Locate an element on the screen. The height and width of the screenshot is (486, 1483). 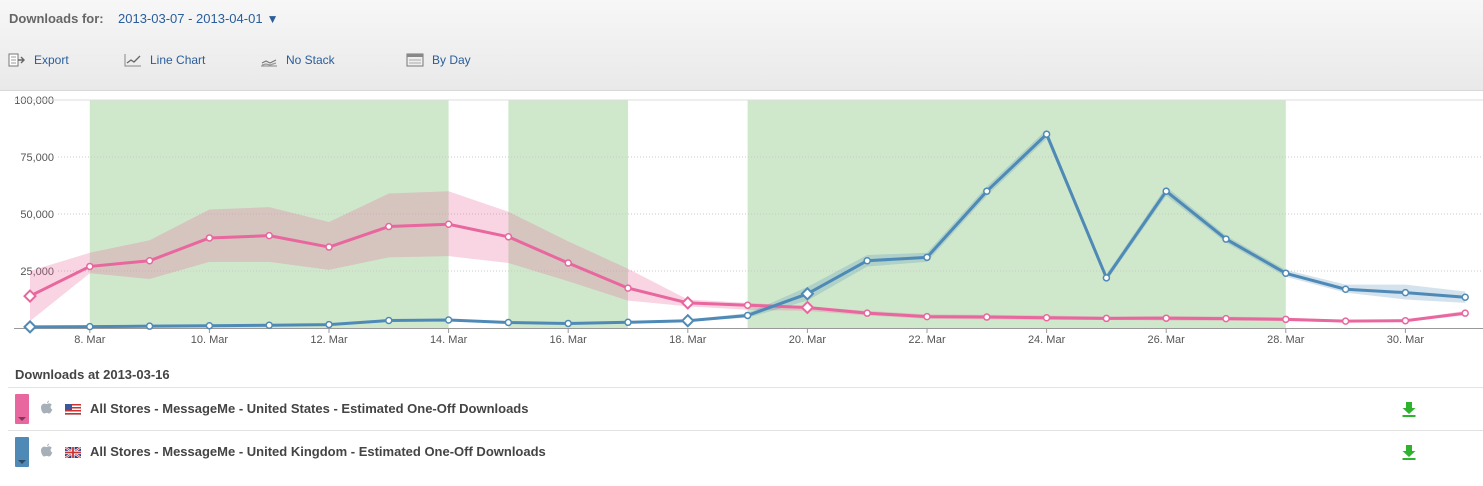
x-tick-label: 24. Mar is located at coordinates (1047, 340).